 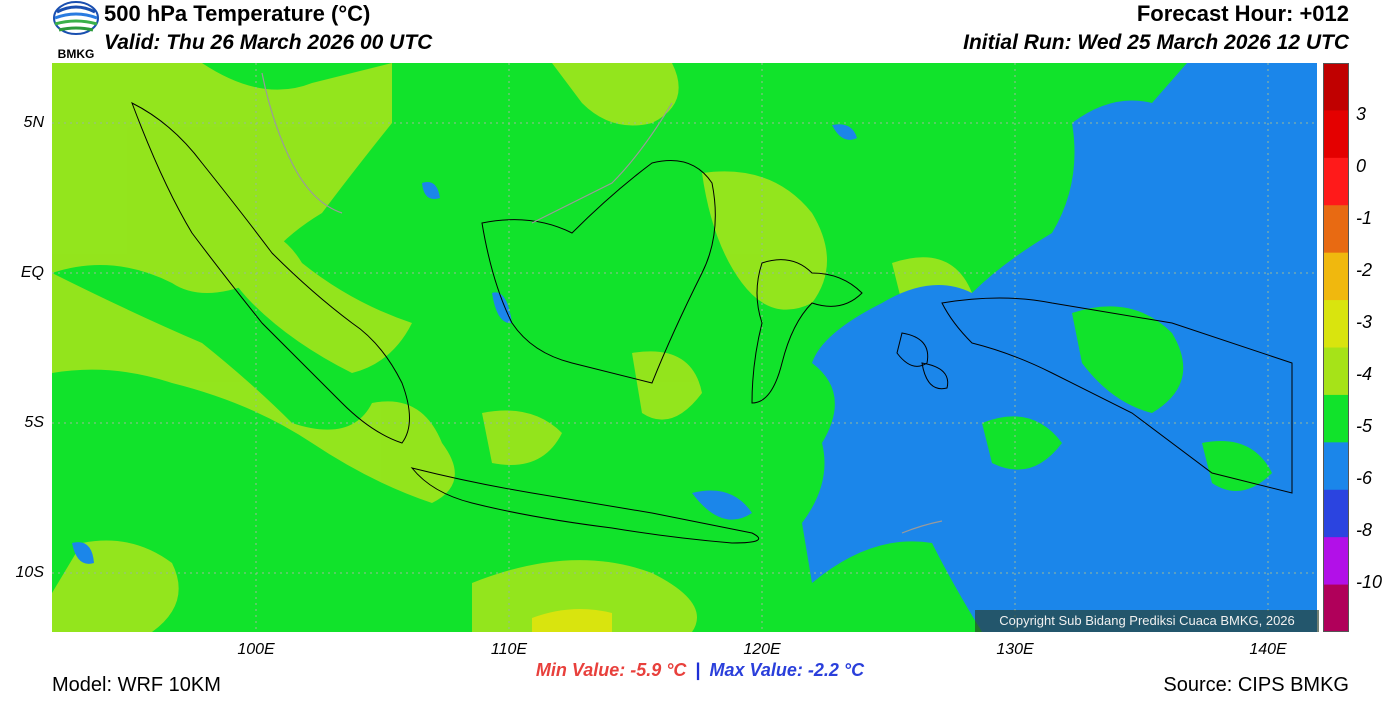 I want to click on initial-run: Initial Run: Wed 25 March 2026 12 UTC, so click(x=1156, y=42).